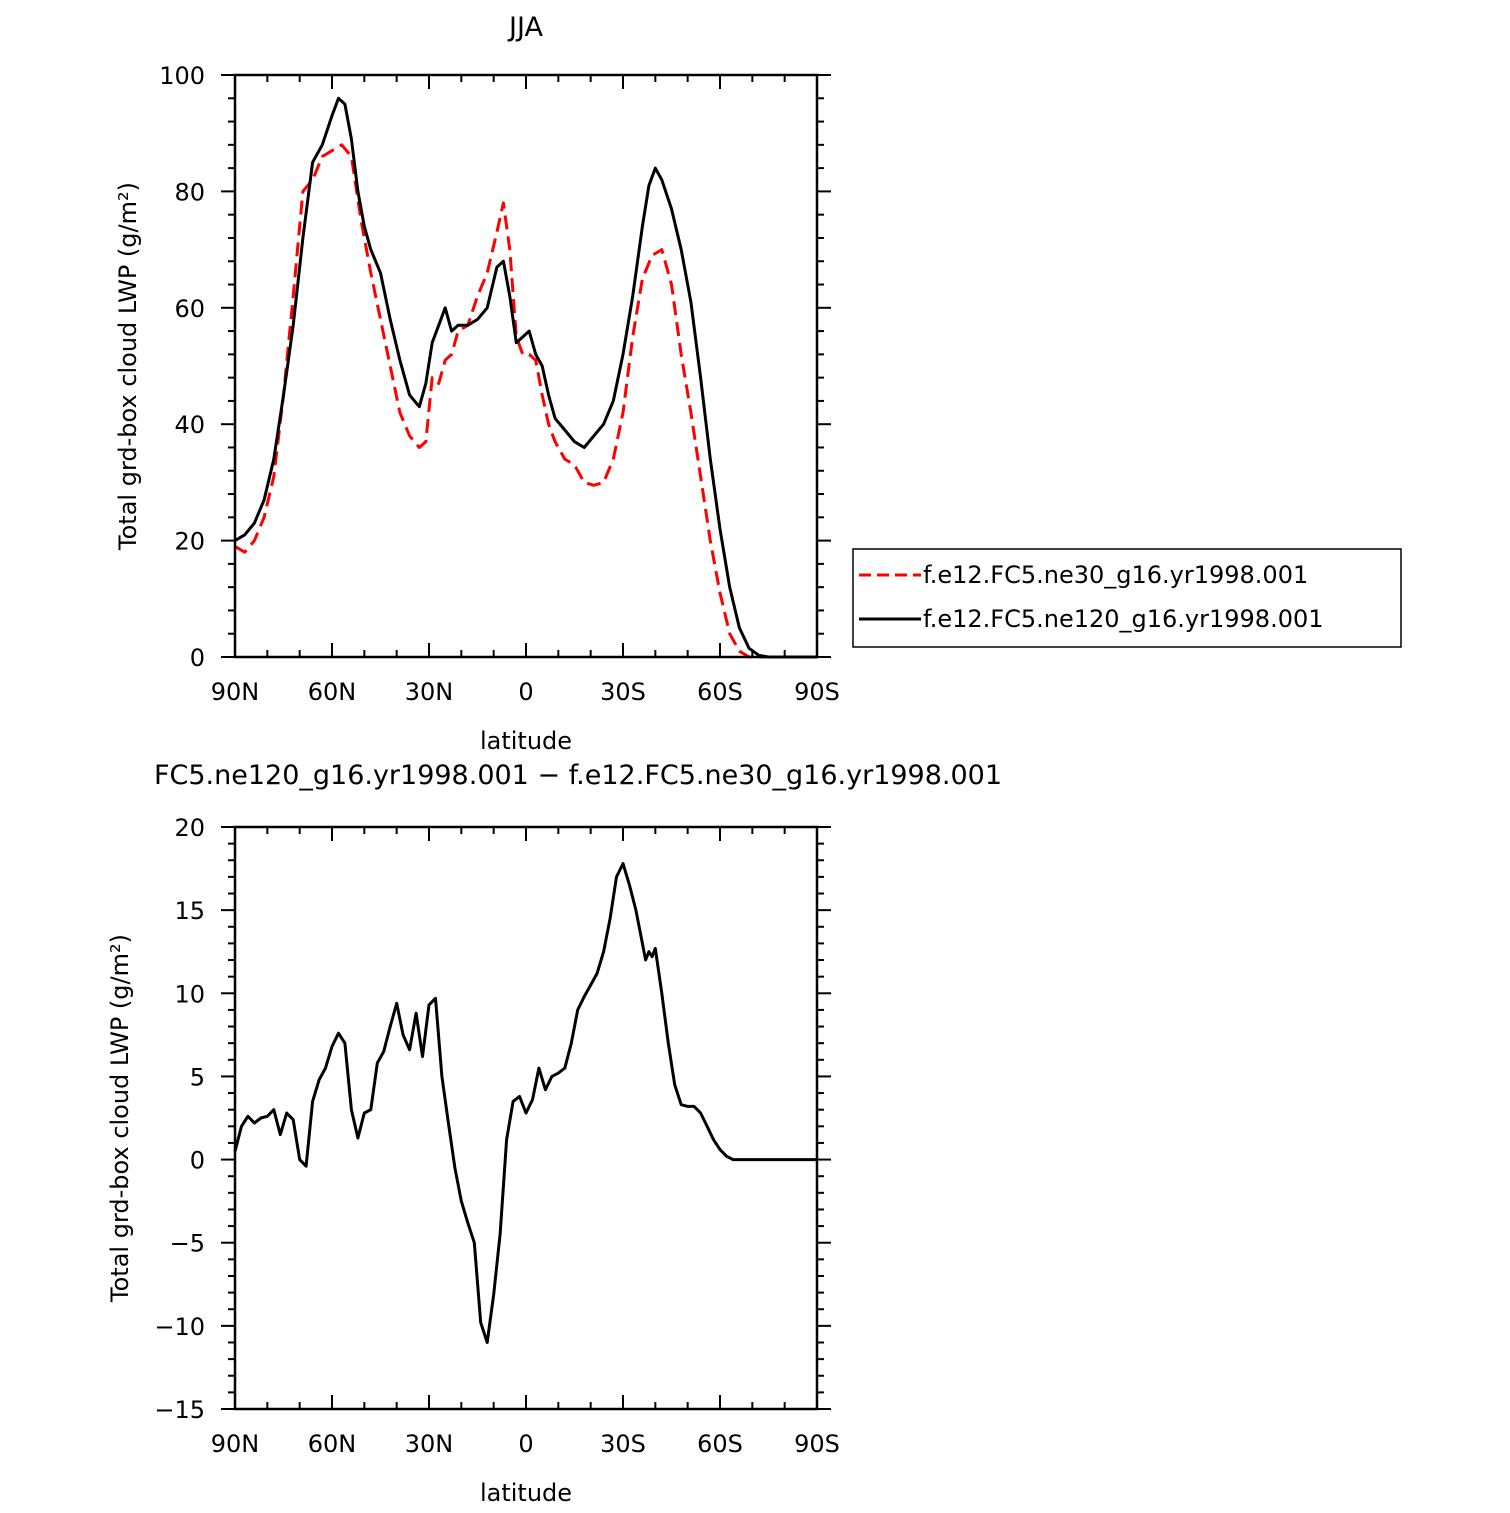 This screenshot has width=1510, height=1513. Describe the element at coordinates (189, 911) in the screenshot. I see `bottom-y-tick-label: 15` at that location.